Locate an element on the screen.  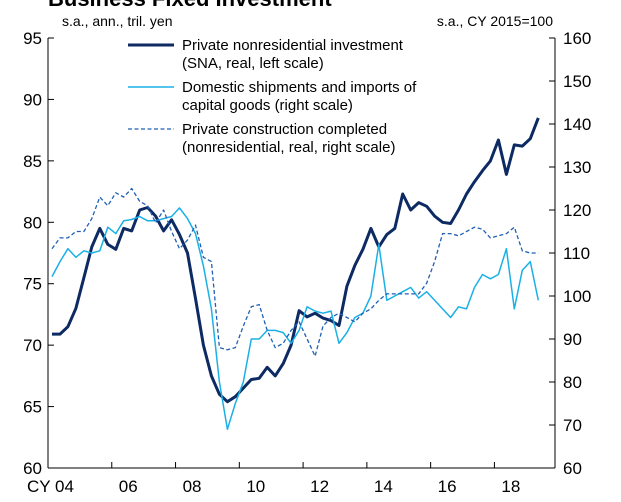
y-tick-label: 95 is located at coordinates (32, 38).